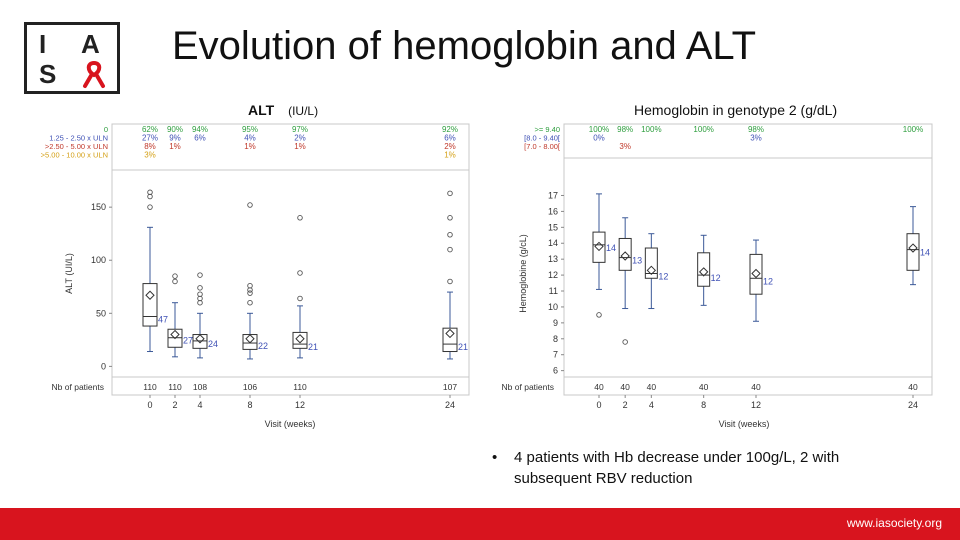 Image resolution: width=960 pixels, height=540 pixels. I want to click on alt-x-axis-label: Visit (weeks), so click(290, 424).